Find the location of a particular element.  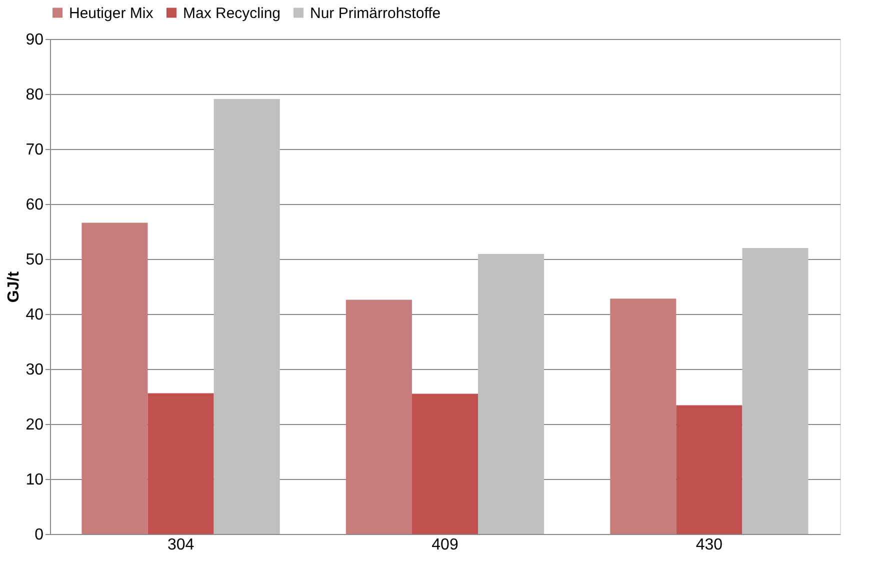

y-tick-label: 50 is located at coordinates (35, 260).